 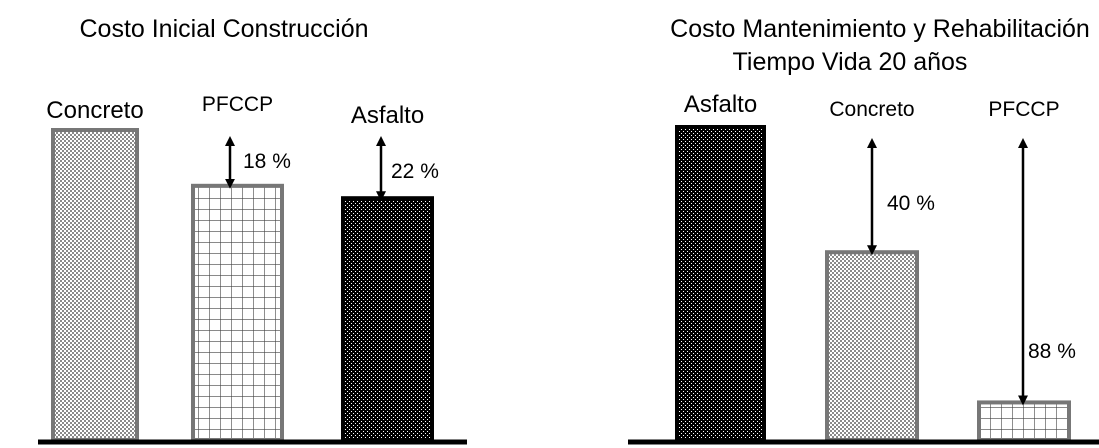 What do you see at coordinates (267, 161) in the screenshot?
I see `difference-label: 18 %` at bounding box center [267, 161].